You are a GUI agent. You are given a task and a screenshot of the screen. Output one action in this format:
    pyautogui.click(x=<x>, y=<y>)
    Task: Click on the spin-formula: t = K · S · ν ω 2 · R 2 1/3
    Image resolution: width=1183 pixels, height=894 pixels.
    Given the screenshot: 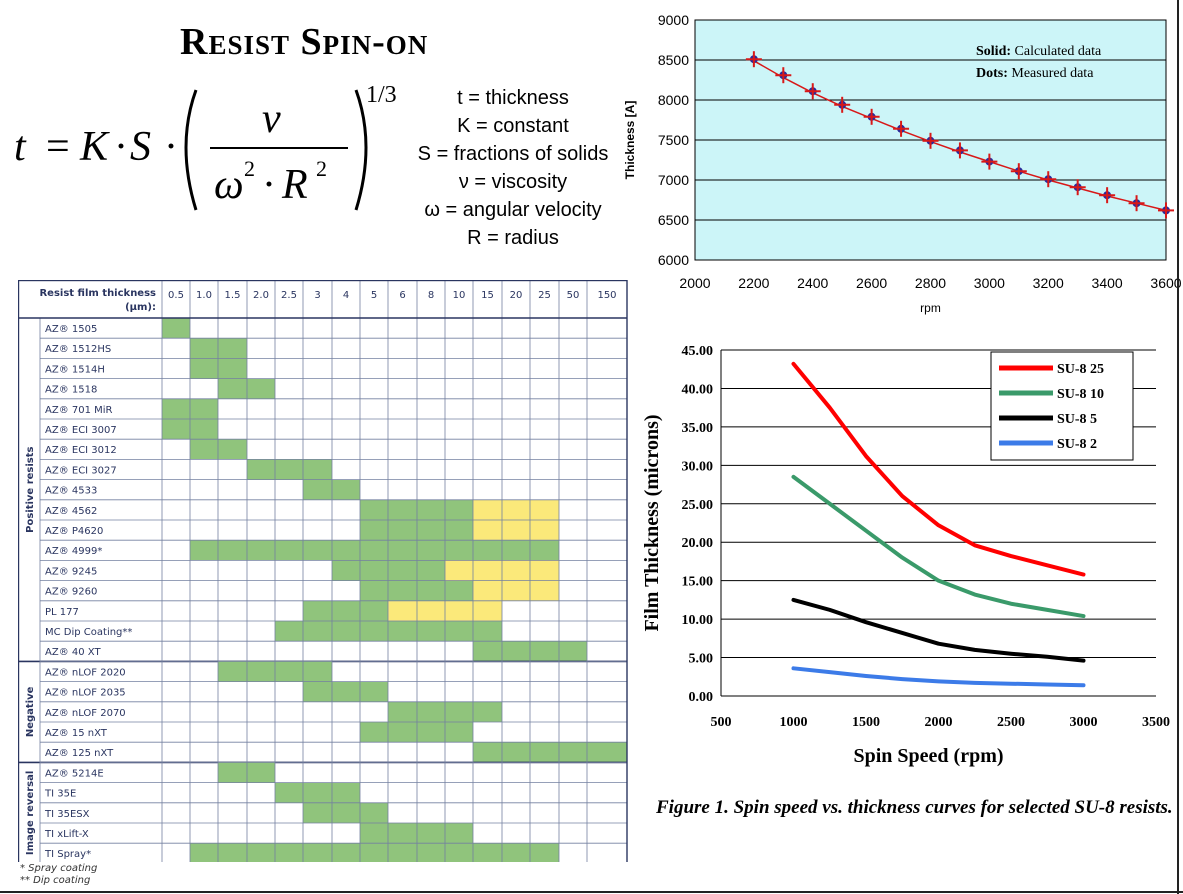 What is the action you would take?
    pyautogui.click(x=205, y=146)
    